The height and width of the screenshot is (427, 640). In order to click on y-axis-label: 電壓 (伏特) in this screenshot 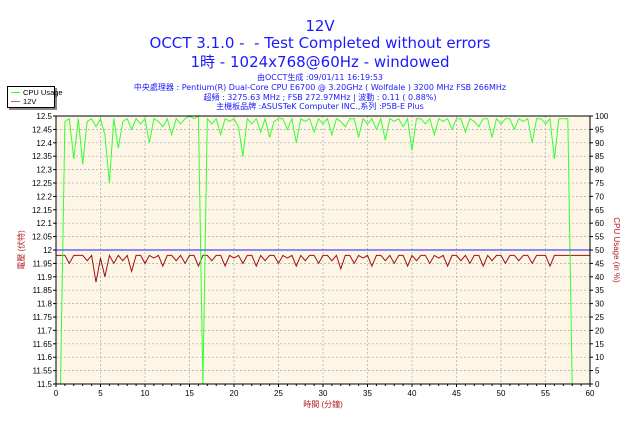, I will do `click(21, 250)`.